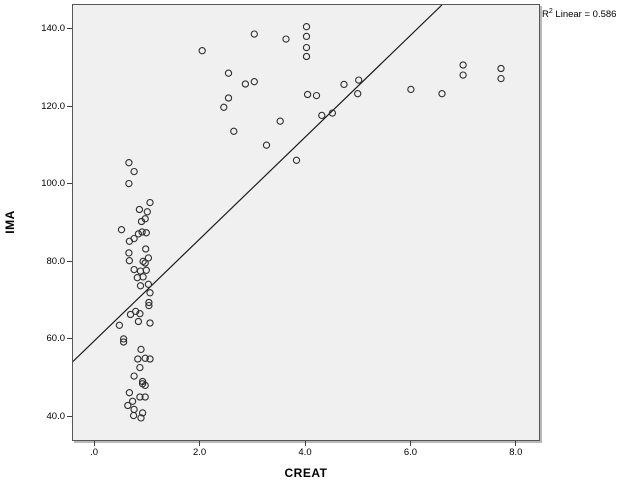 The image size is (628, 501). What do you see at coordinates (550, 11) in the screenshot?
I see `r-squared-exponent: 2` at bounding box center [550, 11].